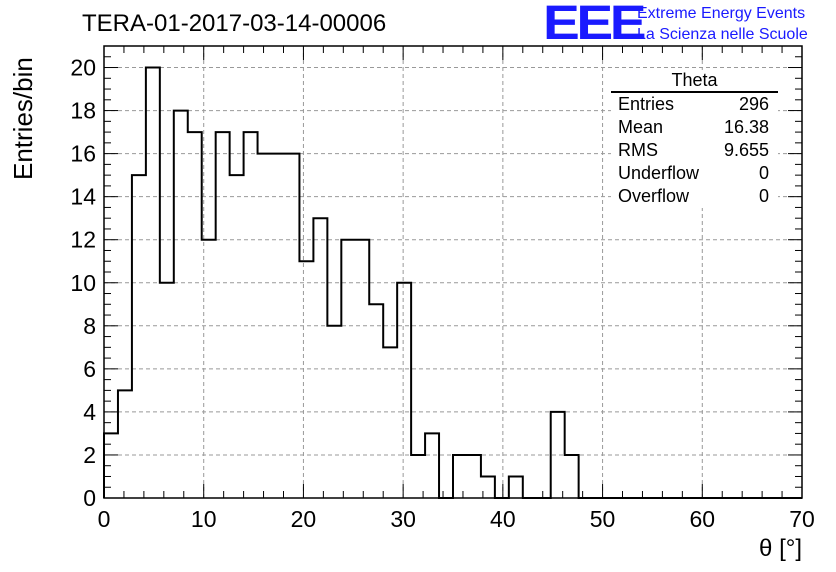 This screenshot has height=572, width=836. I want to click on stats-label: Overflow, so click(654, 196).